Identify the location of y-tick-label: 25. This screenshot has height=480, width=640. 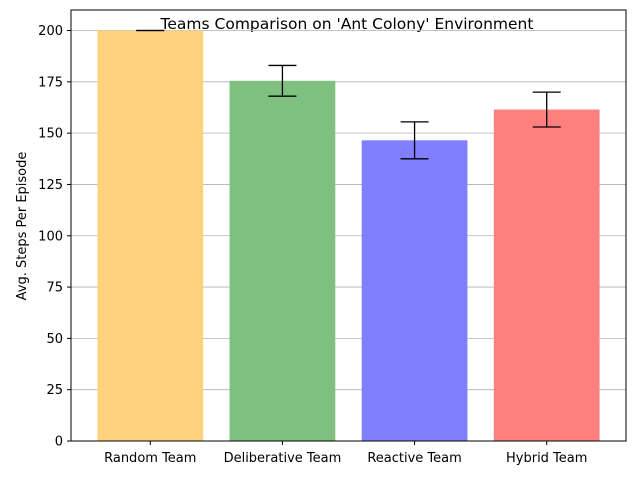
(54, 390).